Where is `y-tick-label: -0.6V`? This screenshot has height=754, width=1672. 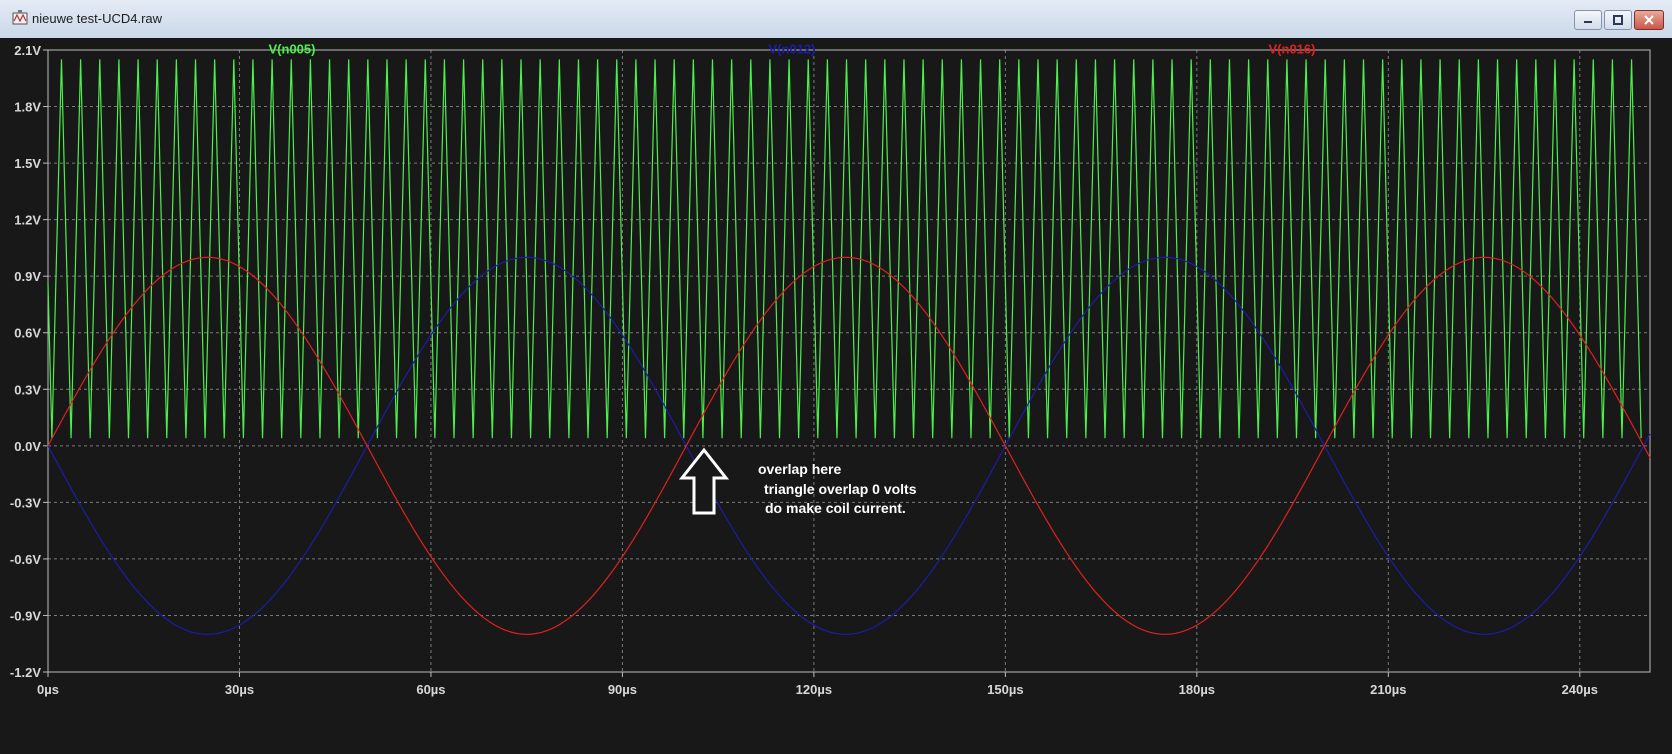 y-tick-label: -0.6V is located at coordinates (25, 559).